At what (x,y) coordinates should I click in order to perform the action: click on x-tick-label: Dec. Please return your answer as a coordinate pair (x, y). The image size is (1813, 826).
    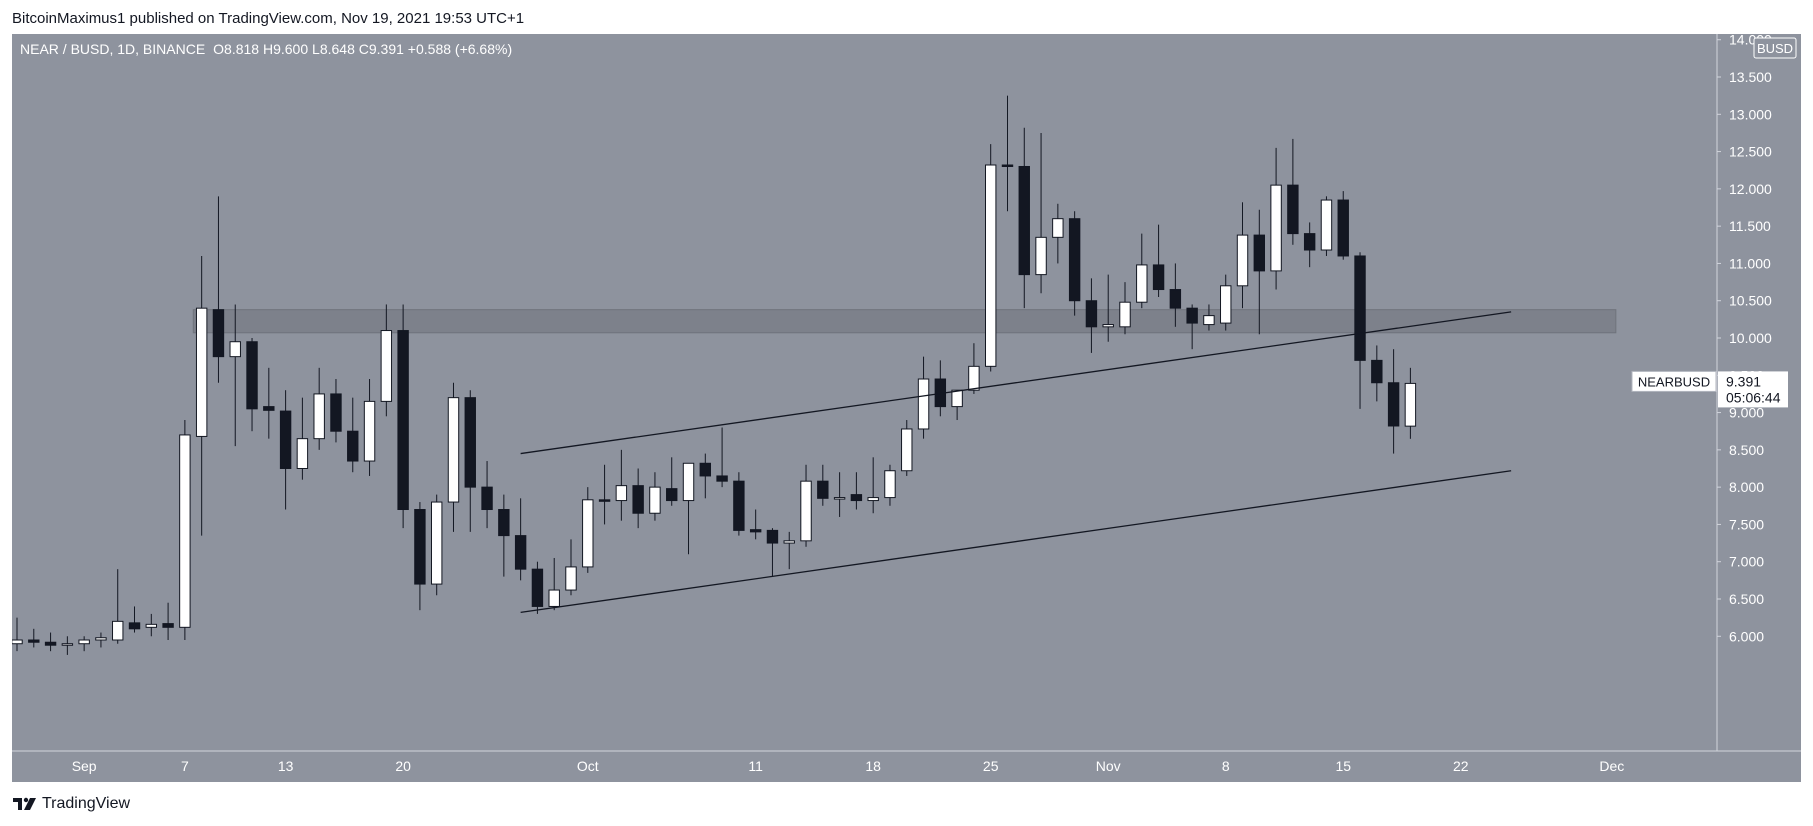
    Looking at the image, I should click on (1611, 766).